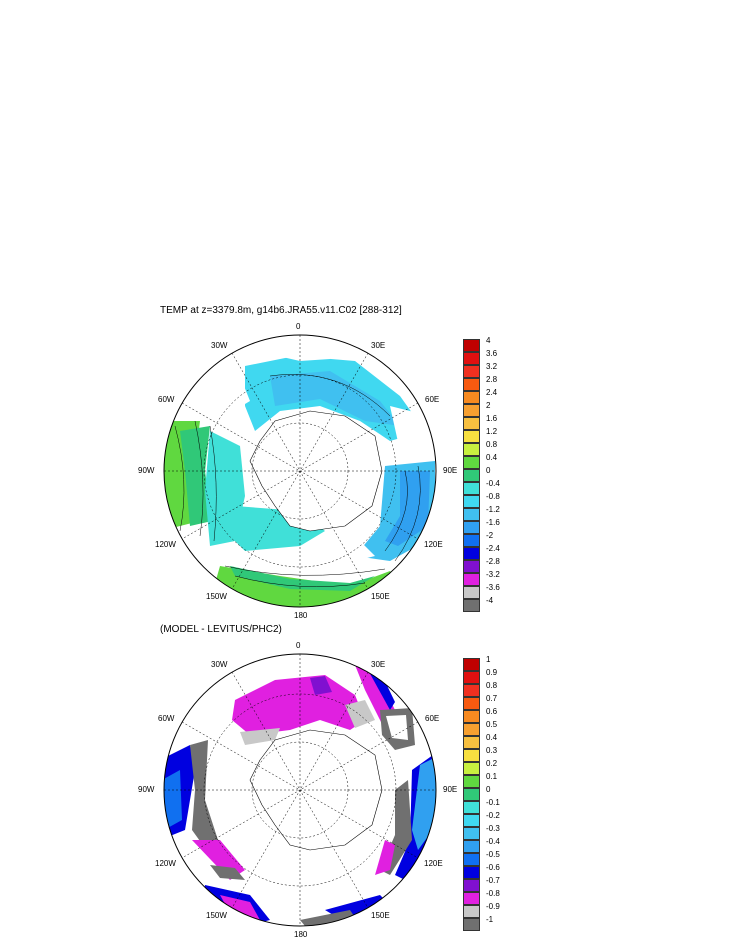  Describe the element at coordinates (492, 711) in the screenshot. I see `colorbar-tick-label: 0.6` at that location.